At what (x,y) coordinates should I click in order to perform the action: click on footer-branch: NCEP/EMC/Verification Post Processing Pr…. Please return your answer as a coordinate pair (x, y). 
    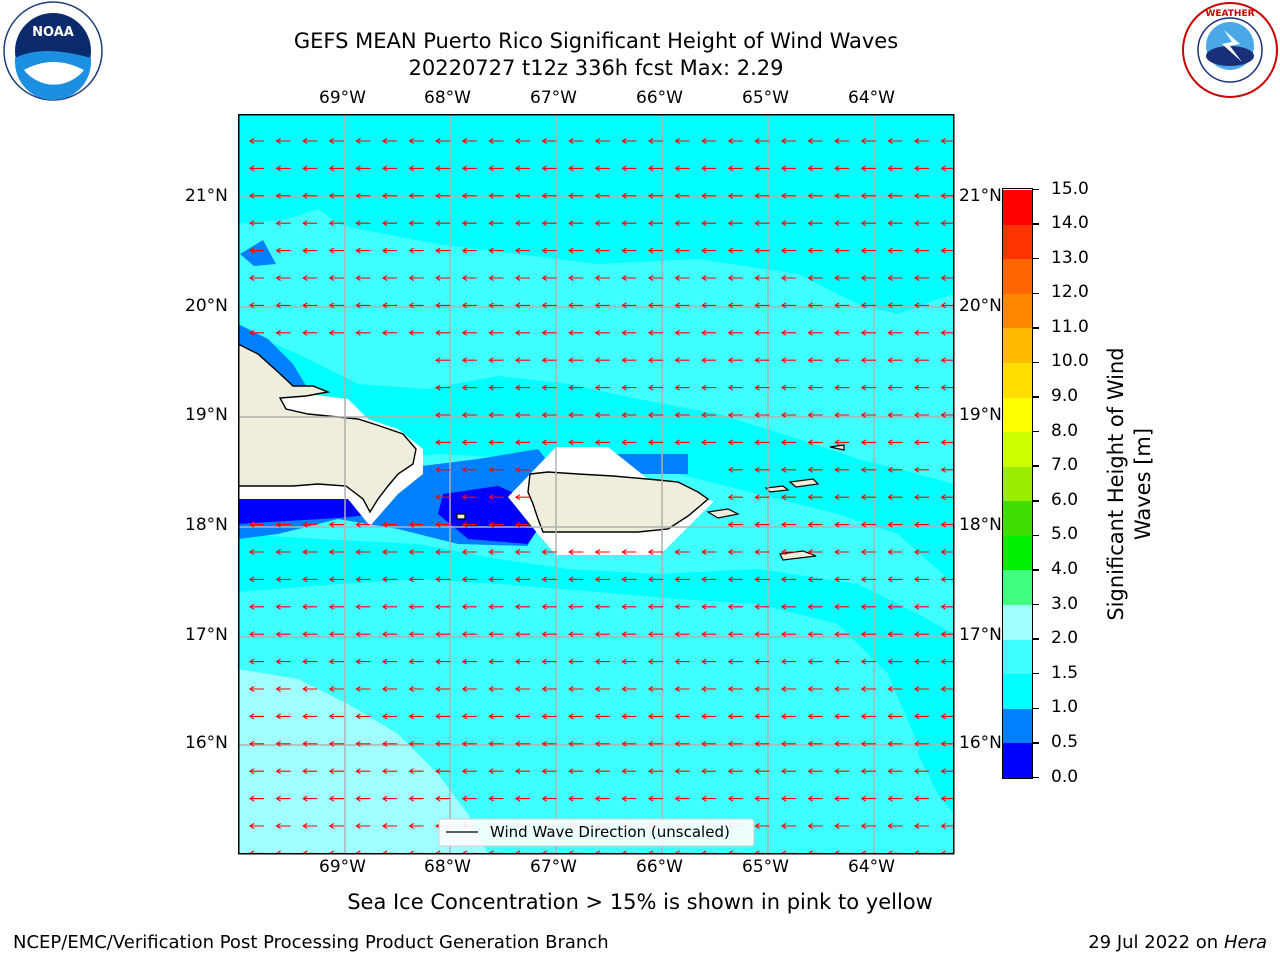
    Looking at the image, I should click on (311, 942).